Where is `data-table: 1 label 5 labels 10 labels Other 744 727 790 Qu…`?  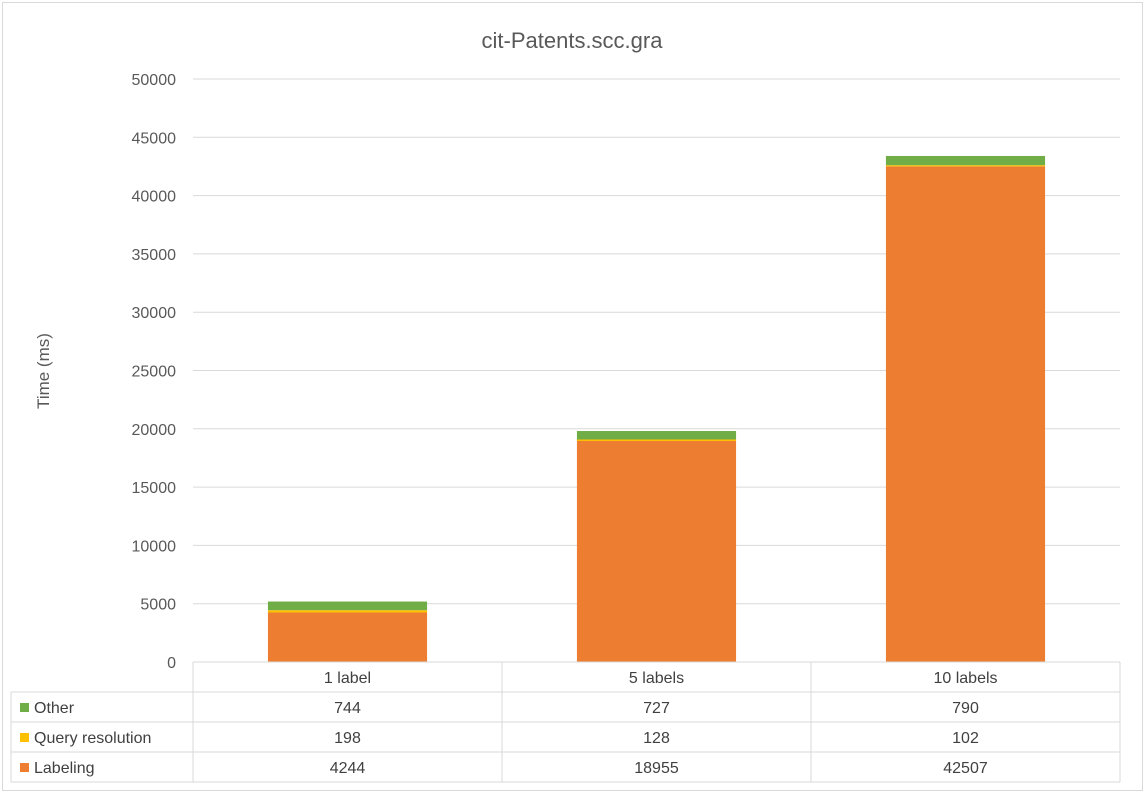
data-table: 1 label 5 labels 10 labels Other 744 727 790 Qu… is located at coordinates (565, 722).